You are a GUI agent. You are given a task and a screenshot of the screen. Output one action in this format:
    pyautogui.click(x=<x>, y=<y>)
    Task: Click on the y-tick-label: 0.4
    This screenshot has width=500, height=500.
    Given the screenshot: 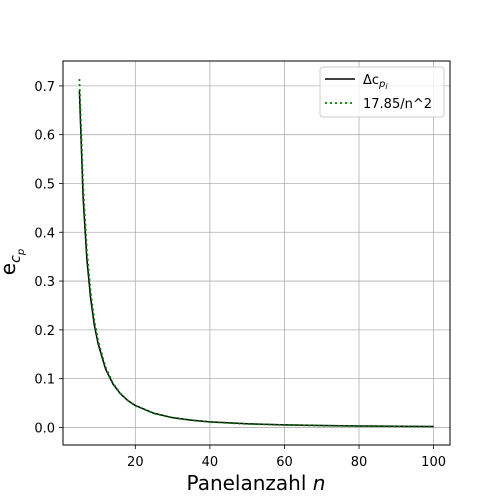 What is the action you would take?
    pyautogui.click(x=44, y=233)
    